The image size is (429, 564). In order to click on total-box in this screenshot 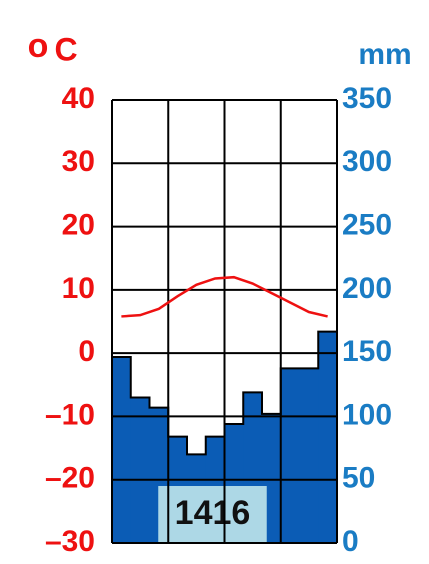, I will do `click(212, 514)`.